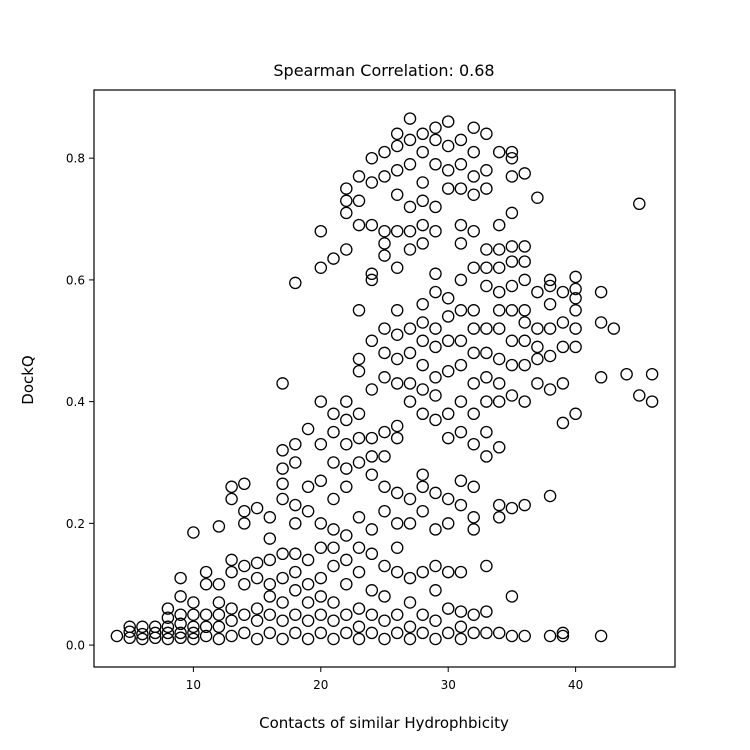 This screenshot has height=750, width=750. I want to click on y-tick-label: 0.6, so click(75, 280).